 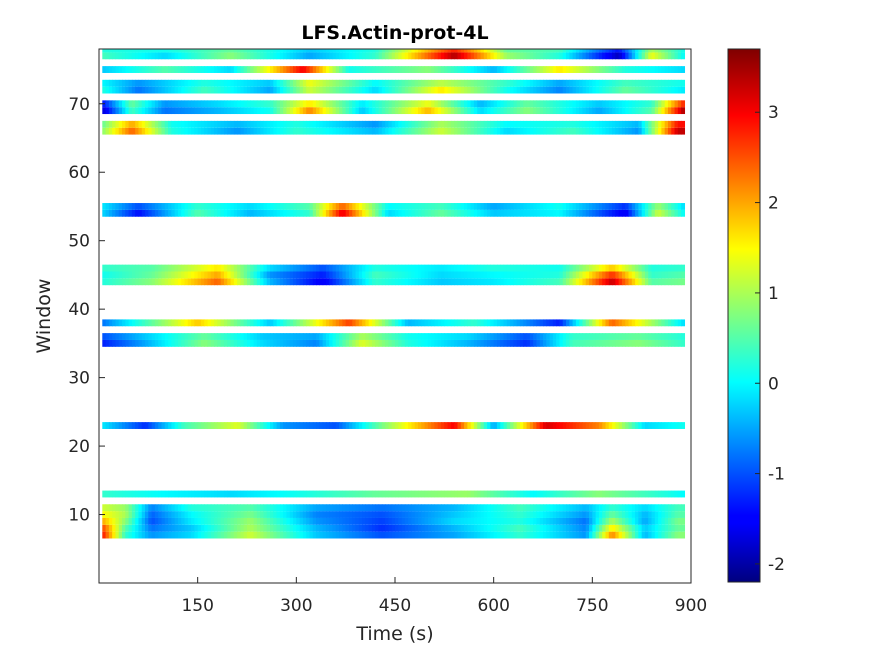 I want to click on heatmap-row, so click(x=394, y=90).